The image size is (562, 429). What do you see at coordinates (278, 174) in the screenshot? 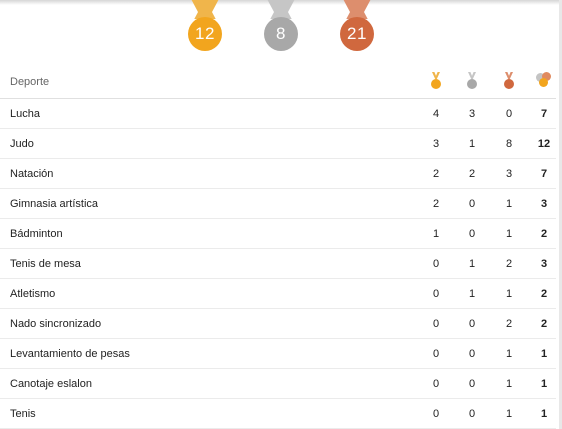
I see `table-row: Natación 2 2 3 7` at bounding box center [278, 174].